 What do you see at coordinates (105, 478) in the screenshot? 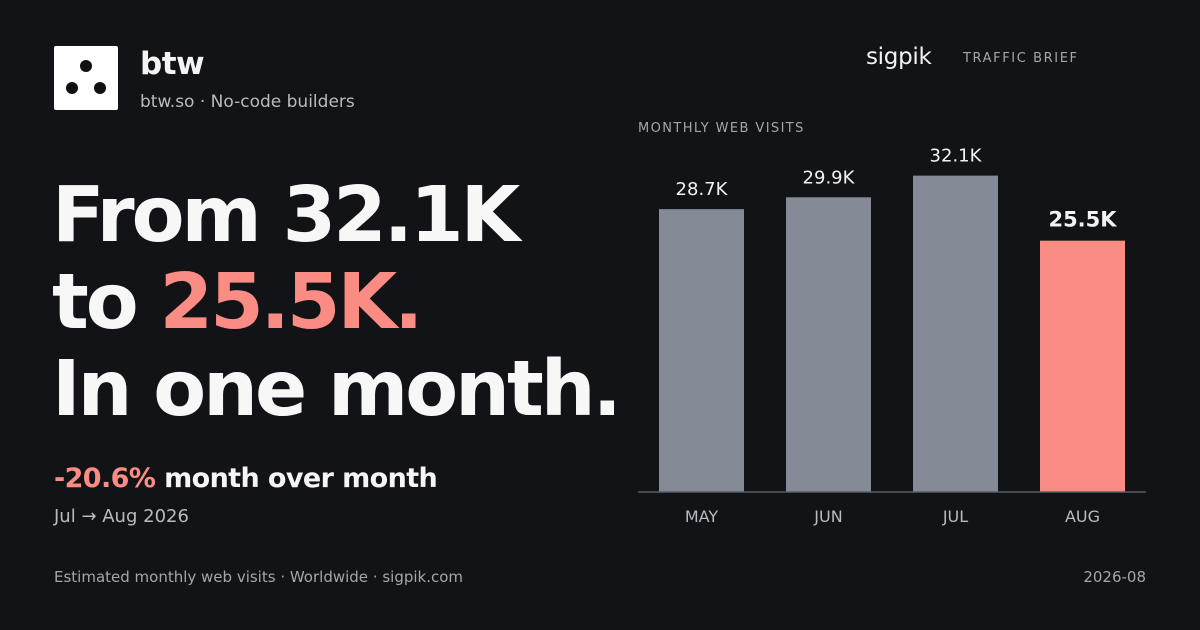
I see `change-percent: -20.6%` at bounding box center [105, 478].